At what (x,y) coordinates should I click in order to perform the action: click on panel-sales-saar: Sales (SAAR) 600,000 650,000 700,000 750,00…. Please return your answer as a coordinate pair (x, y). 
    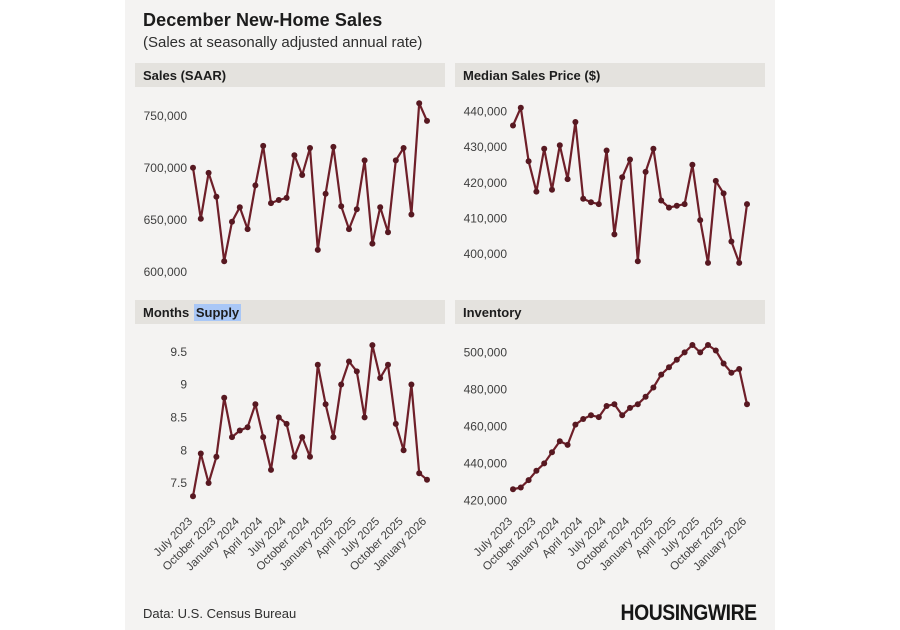
    Looking at the image, I should click on (290, 177).